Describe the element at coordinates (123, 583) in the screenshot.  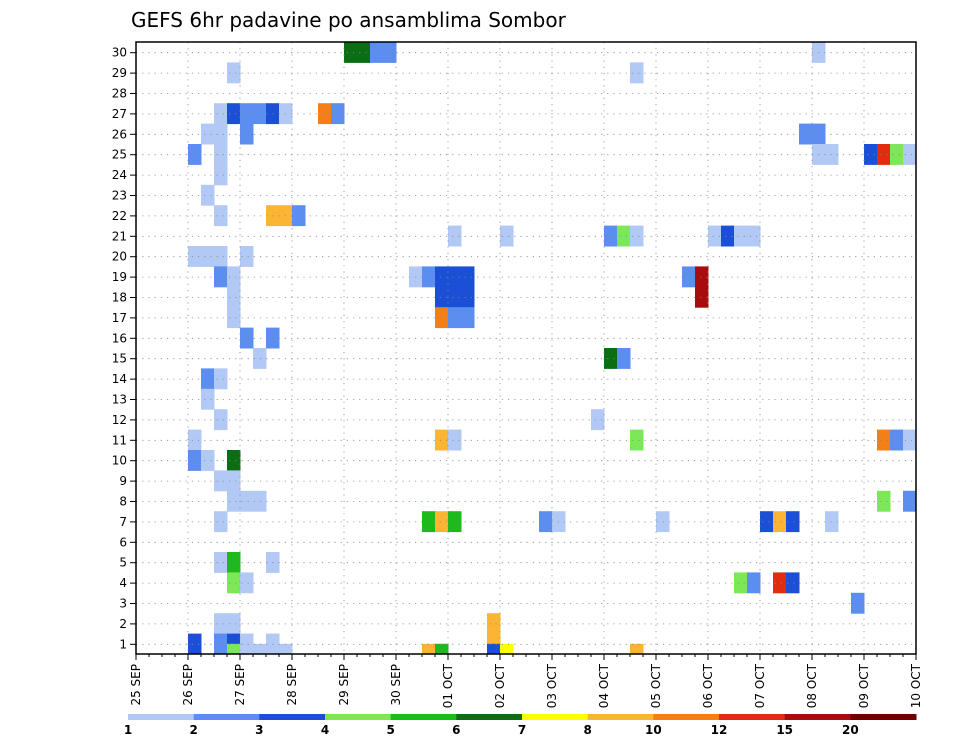
I see `y-tick-label: 4` at that location.